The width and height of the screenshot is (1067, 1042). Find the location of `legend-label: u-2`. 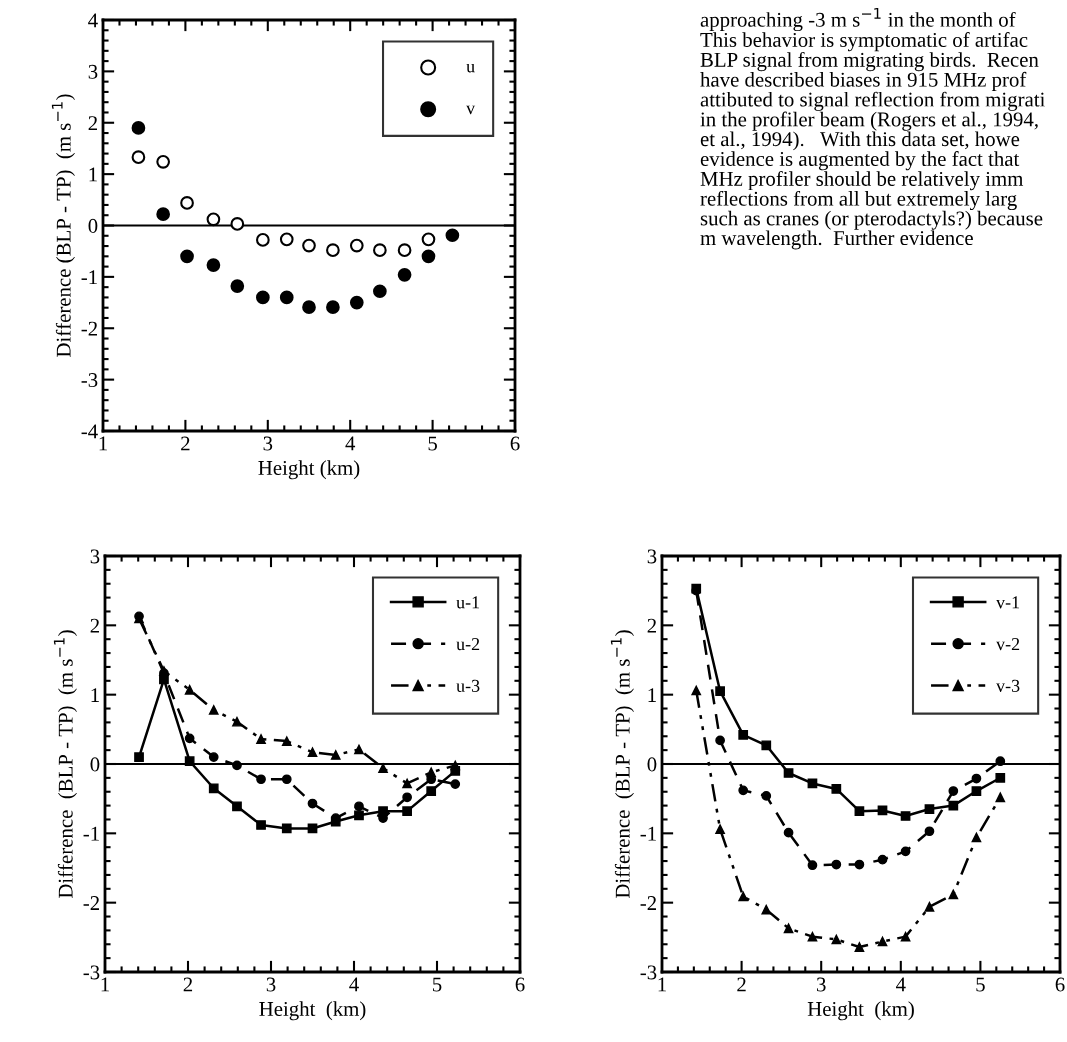

legend-label: u-2 is located at coordinates (468, 644).